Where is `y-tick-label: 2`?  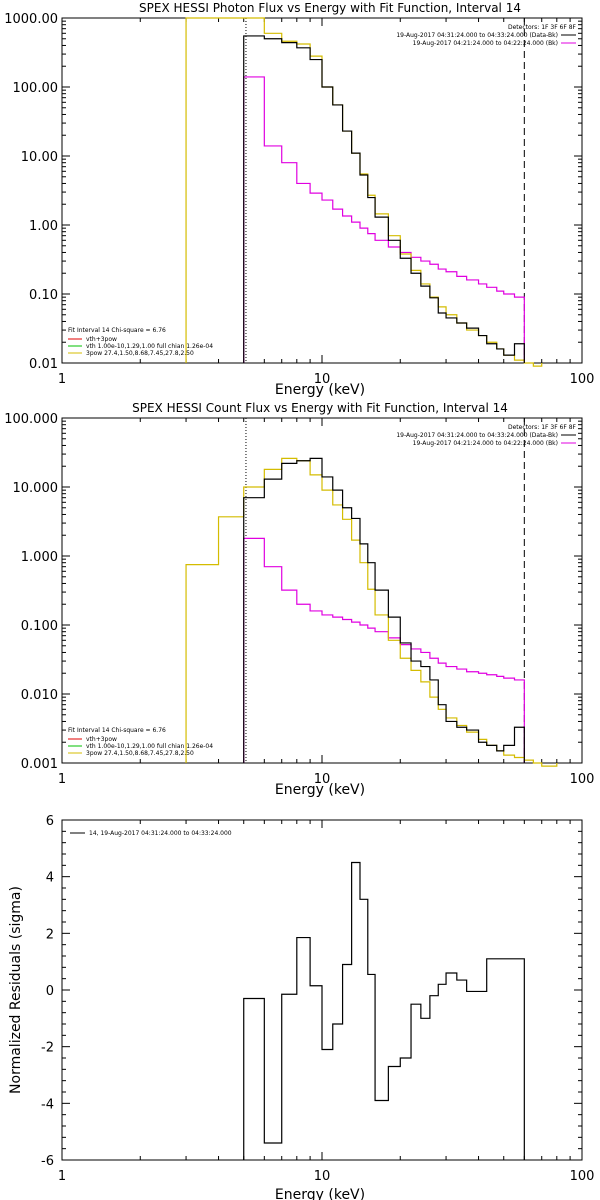 y-tick-label: 2 is located at coordinates (50, 934).